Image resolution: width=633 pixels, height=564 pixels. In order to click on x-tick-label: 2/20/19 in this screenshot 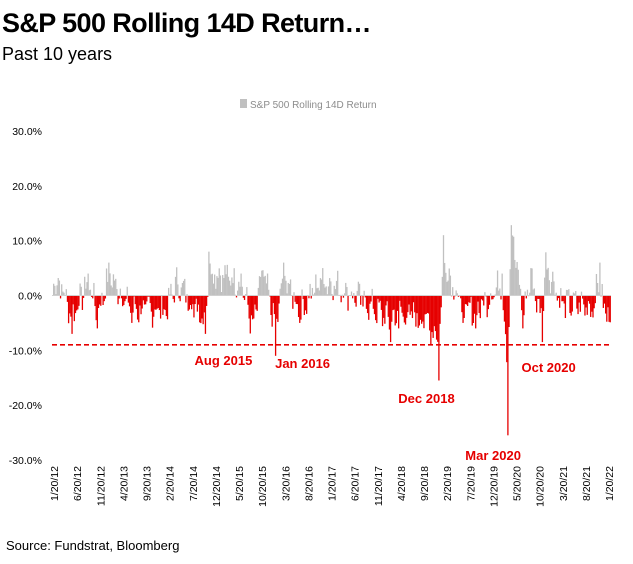, I will do `click(448, 483)`.